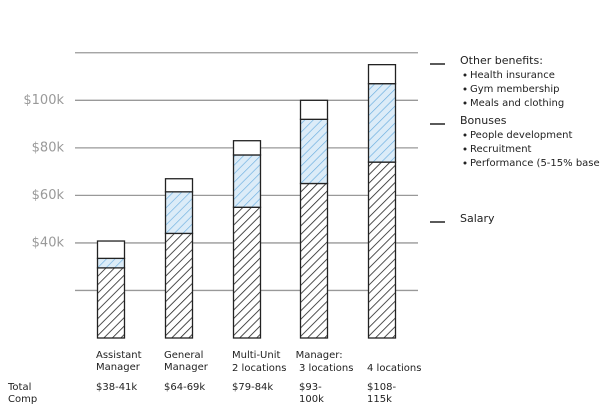 The width and height of the screenshot is (600, 419). I want to click on legend-label: Bonuses, so click(483, 120).